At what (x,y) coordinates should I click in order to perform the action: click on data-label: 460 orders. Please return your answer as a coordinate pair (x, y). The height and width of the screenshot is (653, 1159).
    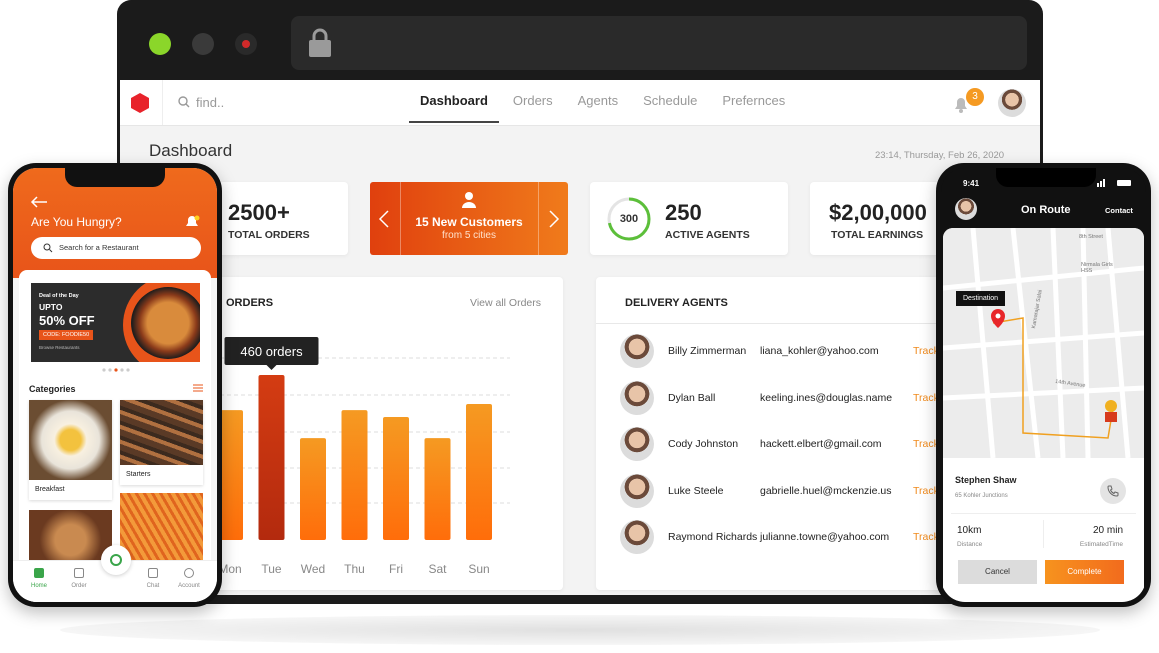
    Looking at the image, I should click on (271, 351).